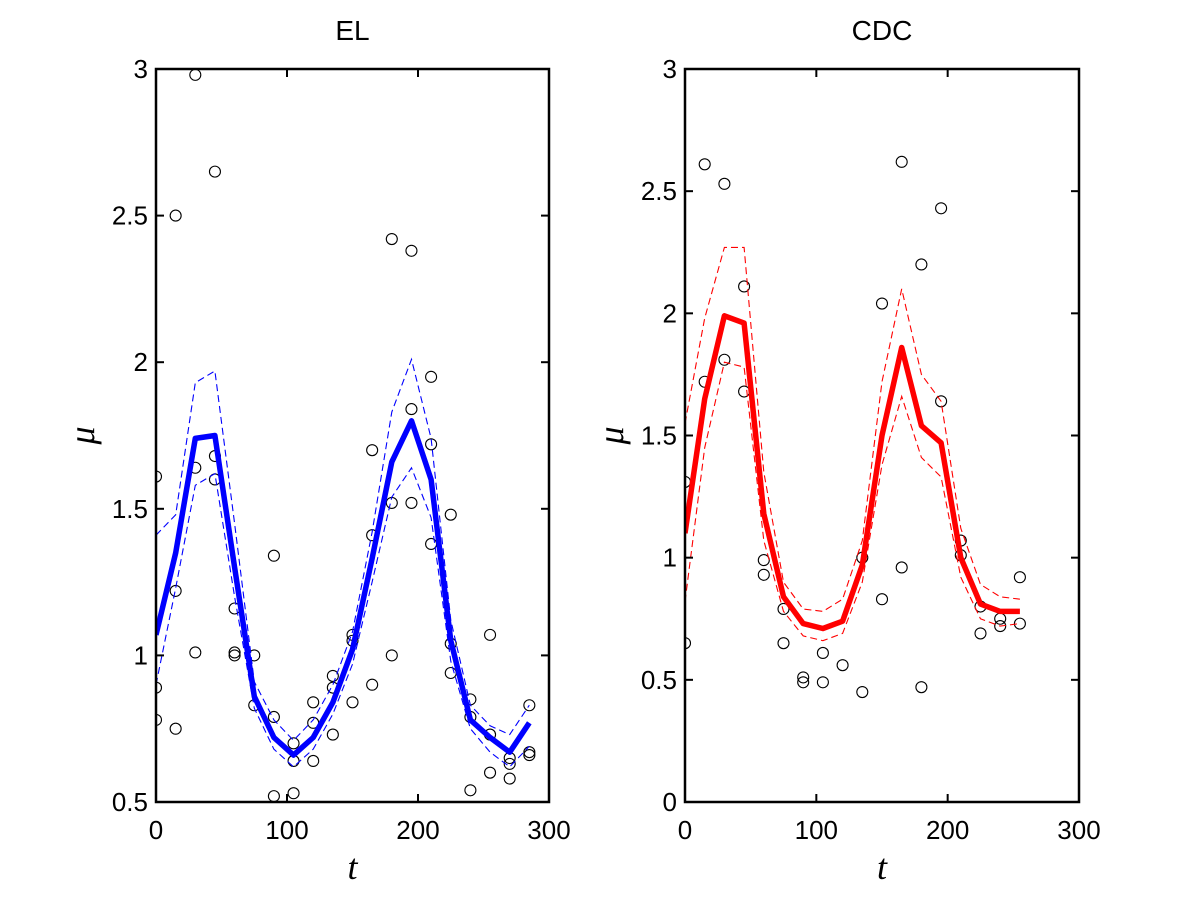 Image resolution: width=1201 pixels, height=901 pixels. I want to click on x-tick-label: 0, so click(685, 830).